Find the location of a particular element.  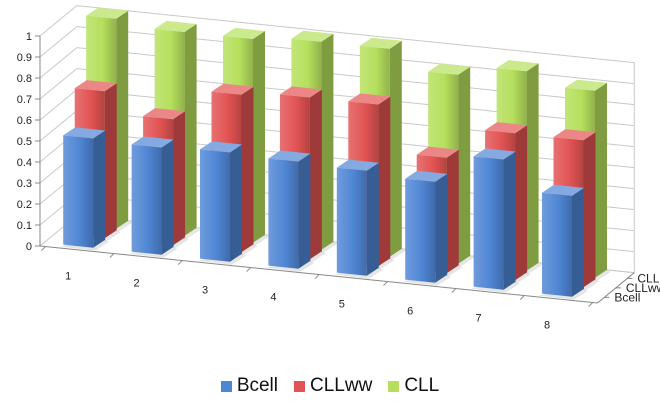

legend-item: CLL is located at coordinates (413, 386).